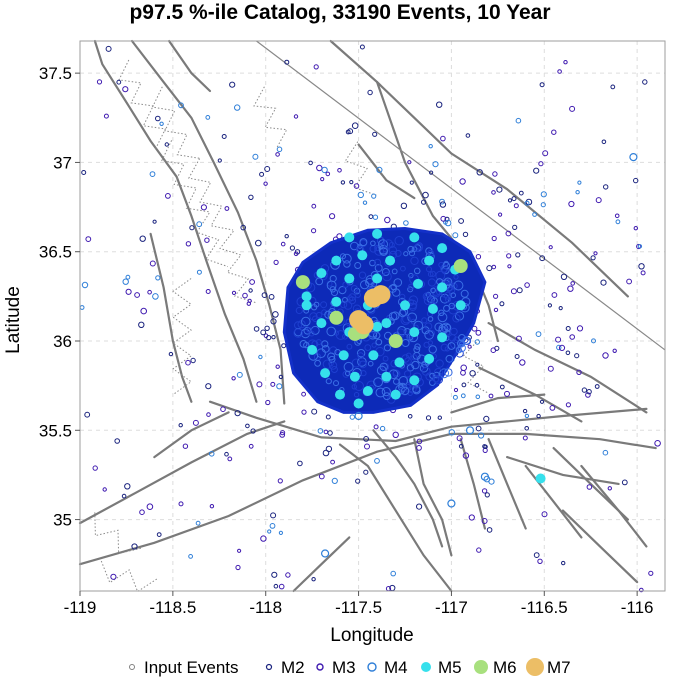  What do you see at coordinates (185, 176) in the screenshot?
I see `fault-zone` at bounding box center [185, 176].